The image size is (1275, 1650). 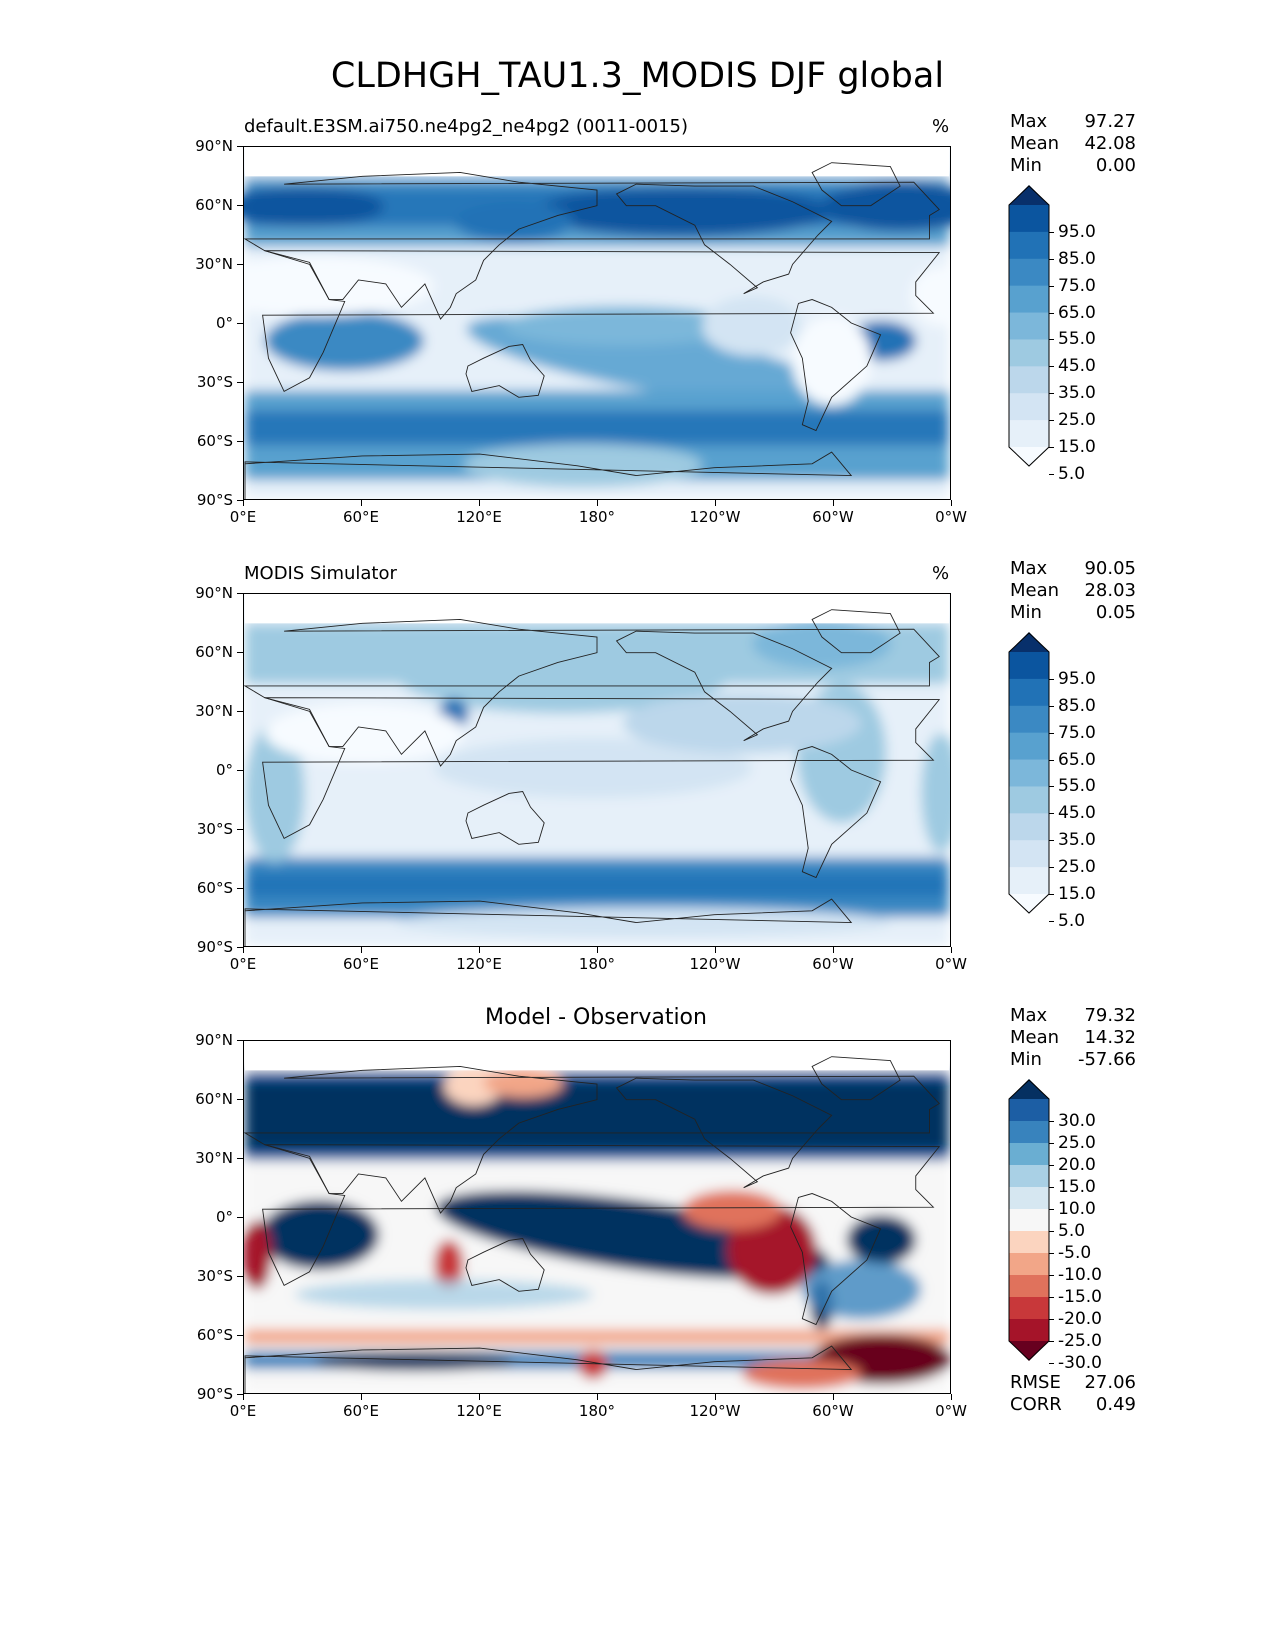 I want to click on corr-label: CORR, so click(x=1036, y=1404).